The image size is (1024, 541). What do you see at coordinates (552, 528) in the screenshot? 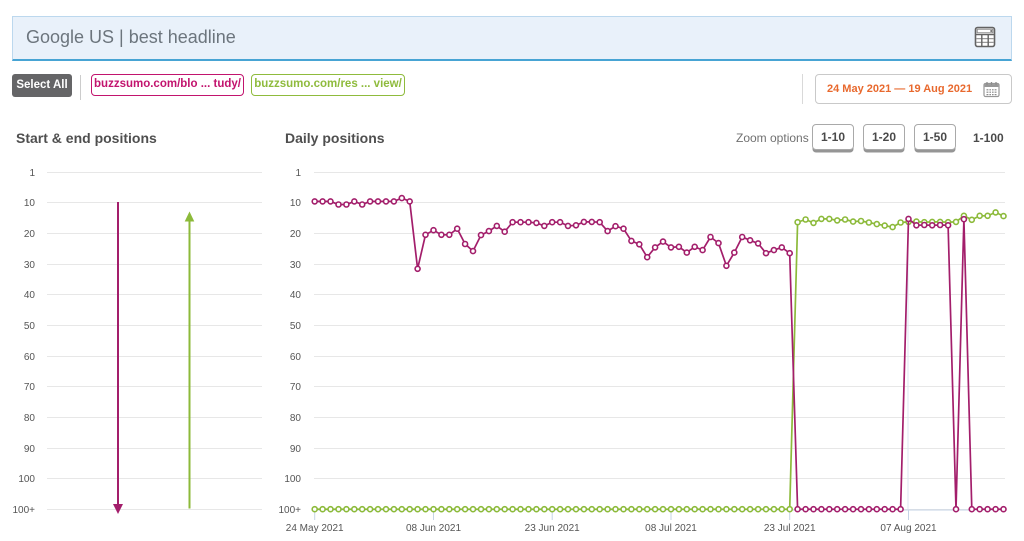
I see `svg-text: 23 Jun 2021` at bounding box center [552, 528].